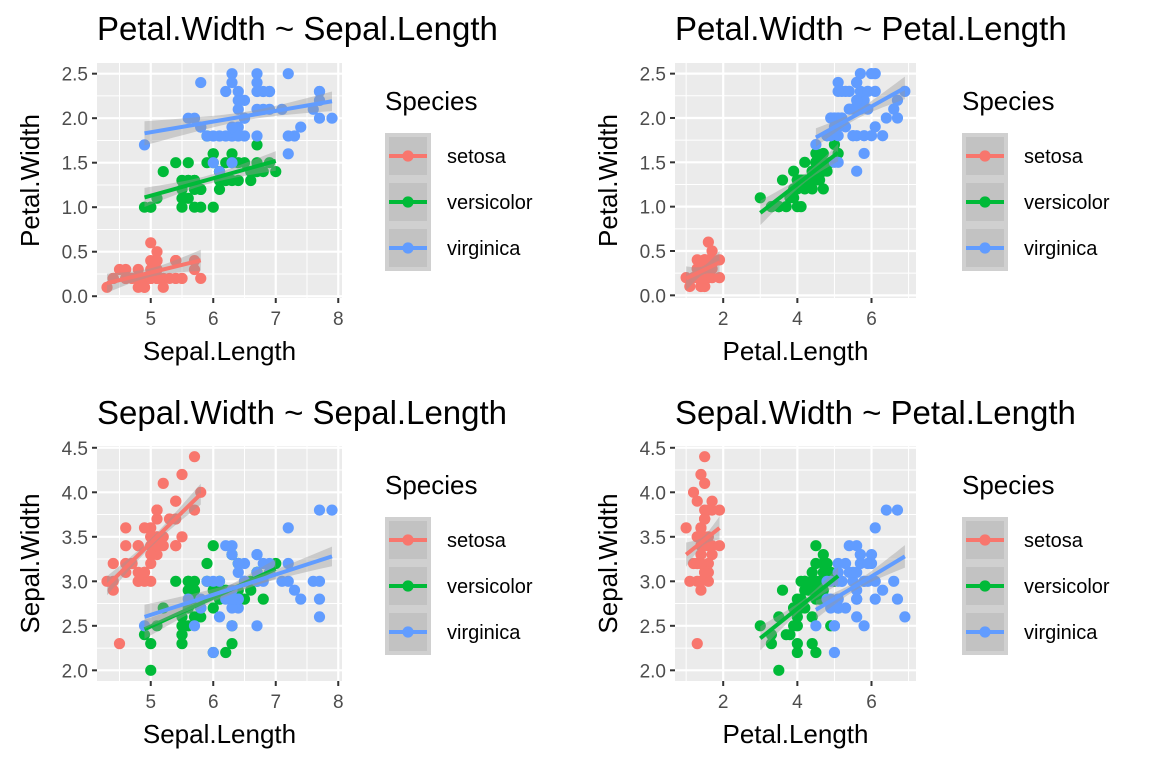 Image resolution: width=1152 pixels, height=768 pixels. Describe the element at coordinates (1061, 633) in the screenshot. I see `legend-label-virginica: virginica` at that location.